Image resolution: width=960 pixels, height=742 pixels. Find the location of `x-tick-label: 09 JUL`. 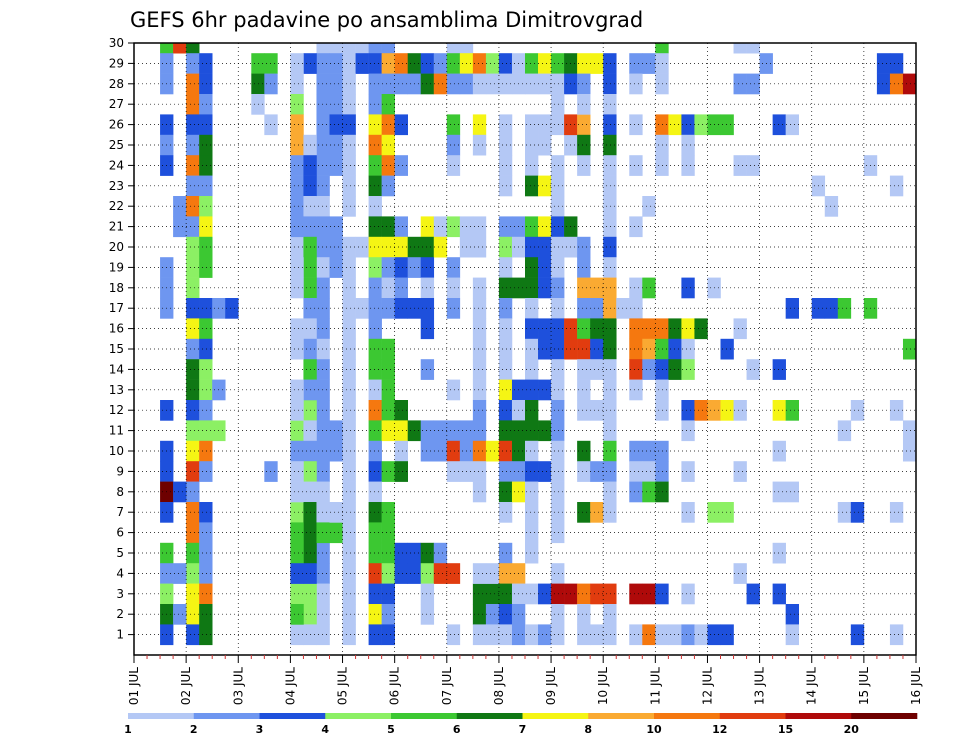

x-tick-label: 09 JUL is located at coordinates (551, 686).